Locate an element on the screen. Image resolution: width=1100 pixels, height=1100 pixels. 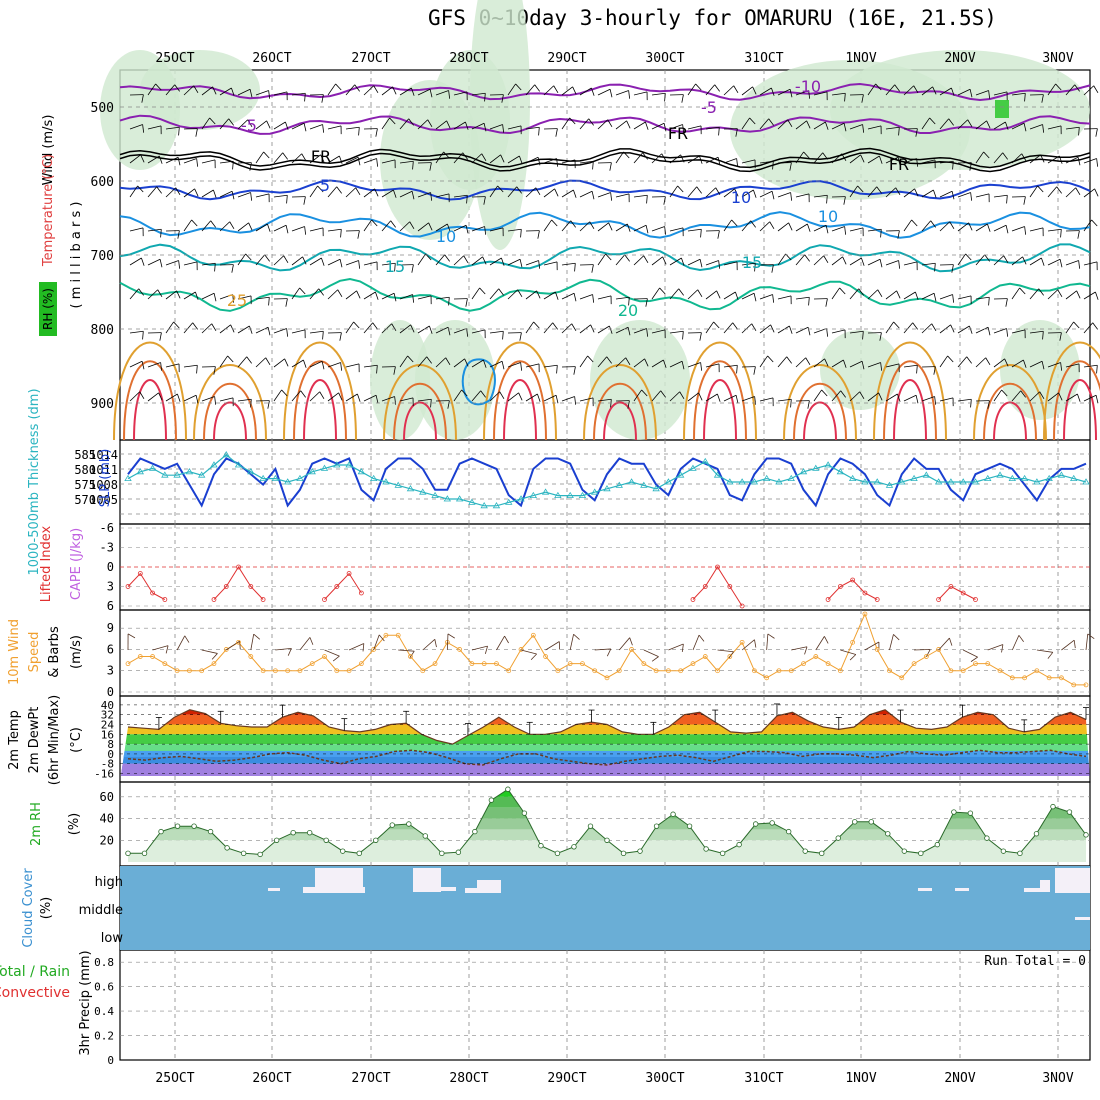
rh-legend-box is located at coordinates (48, 309).